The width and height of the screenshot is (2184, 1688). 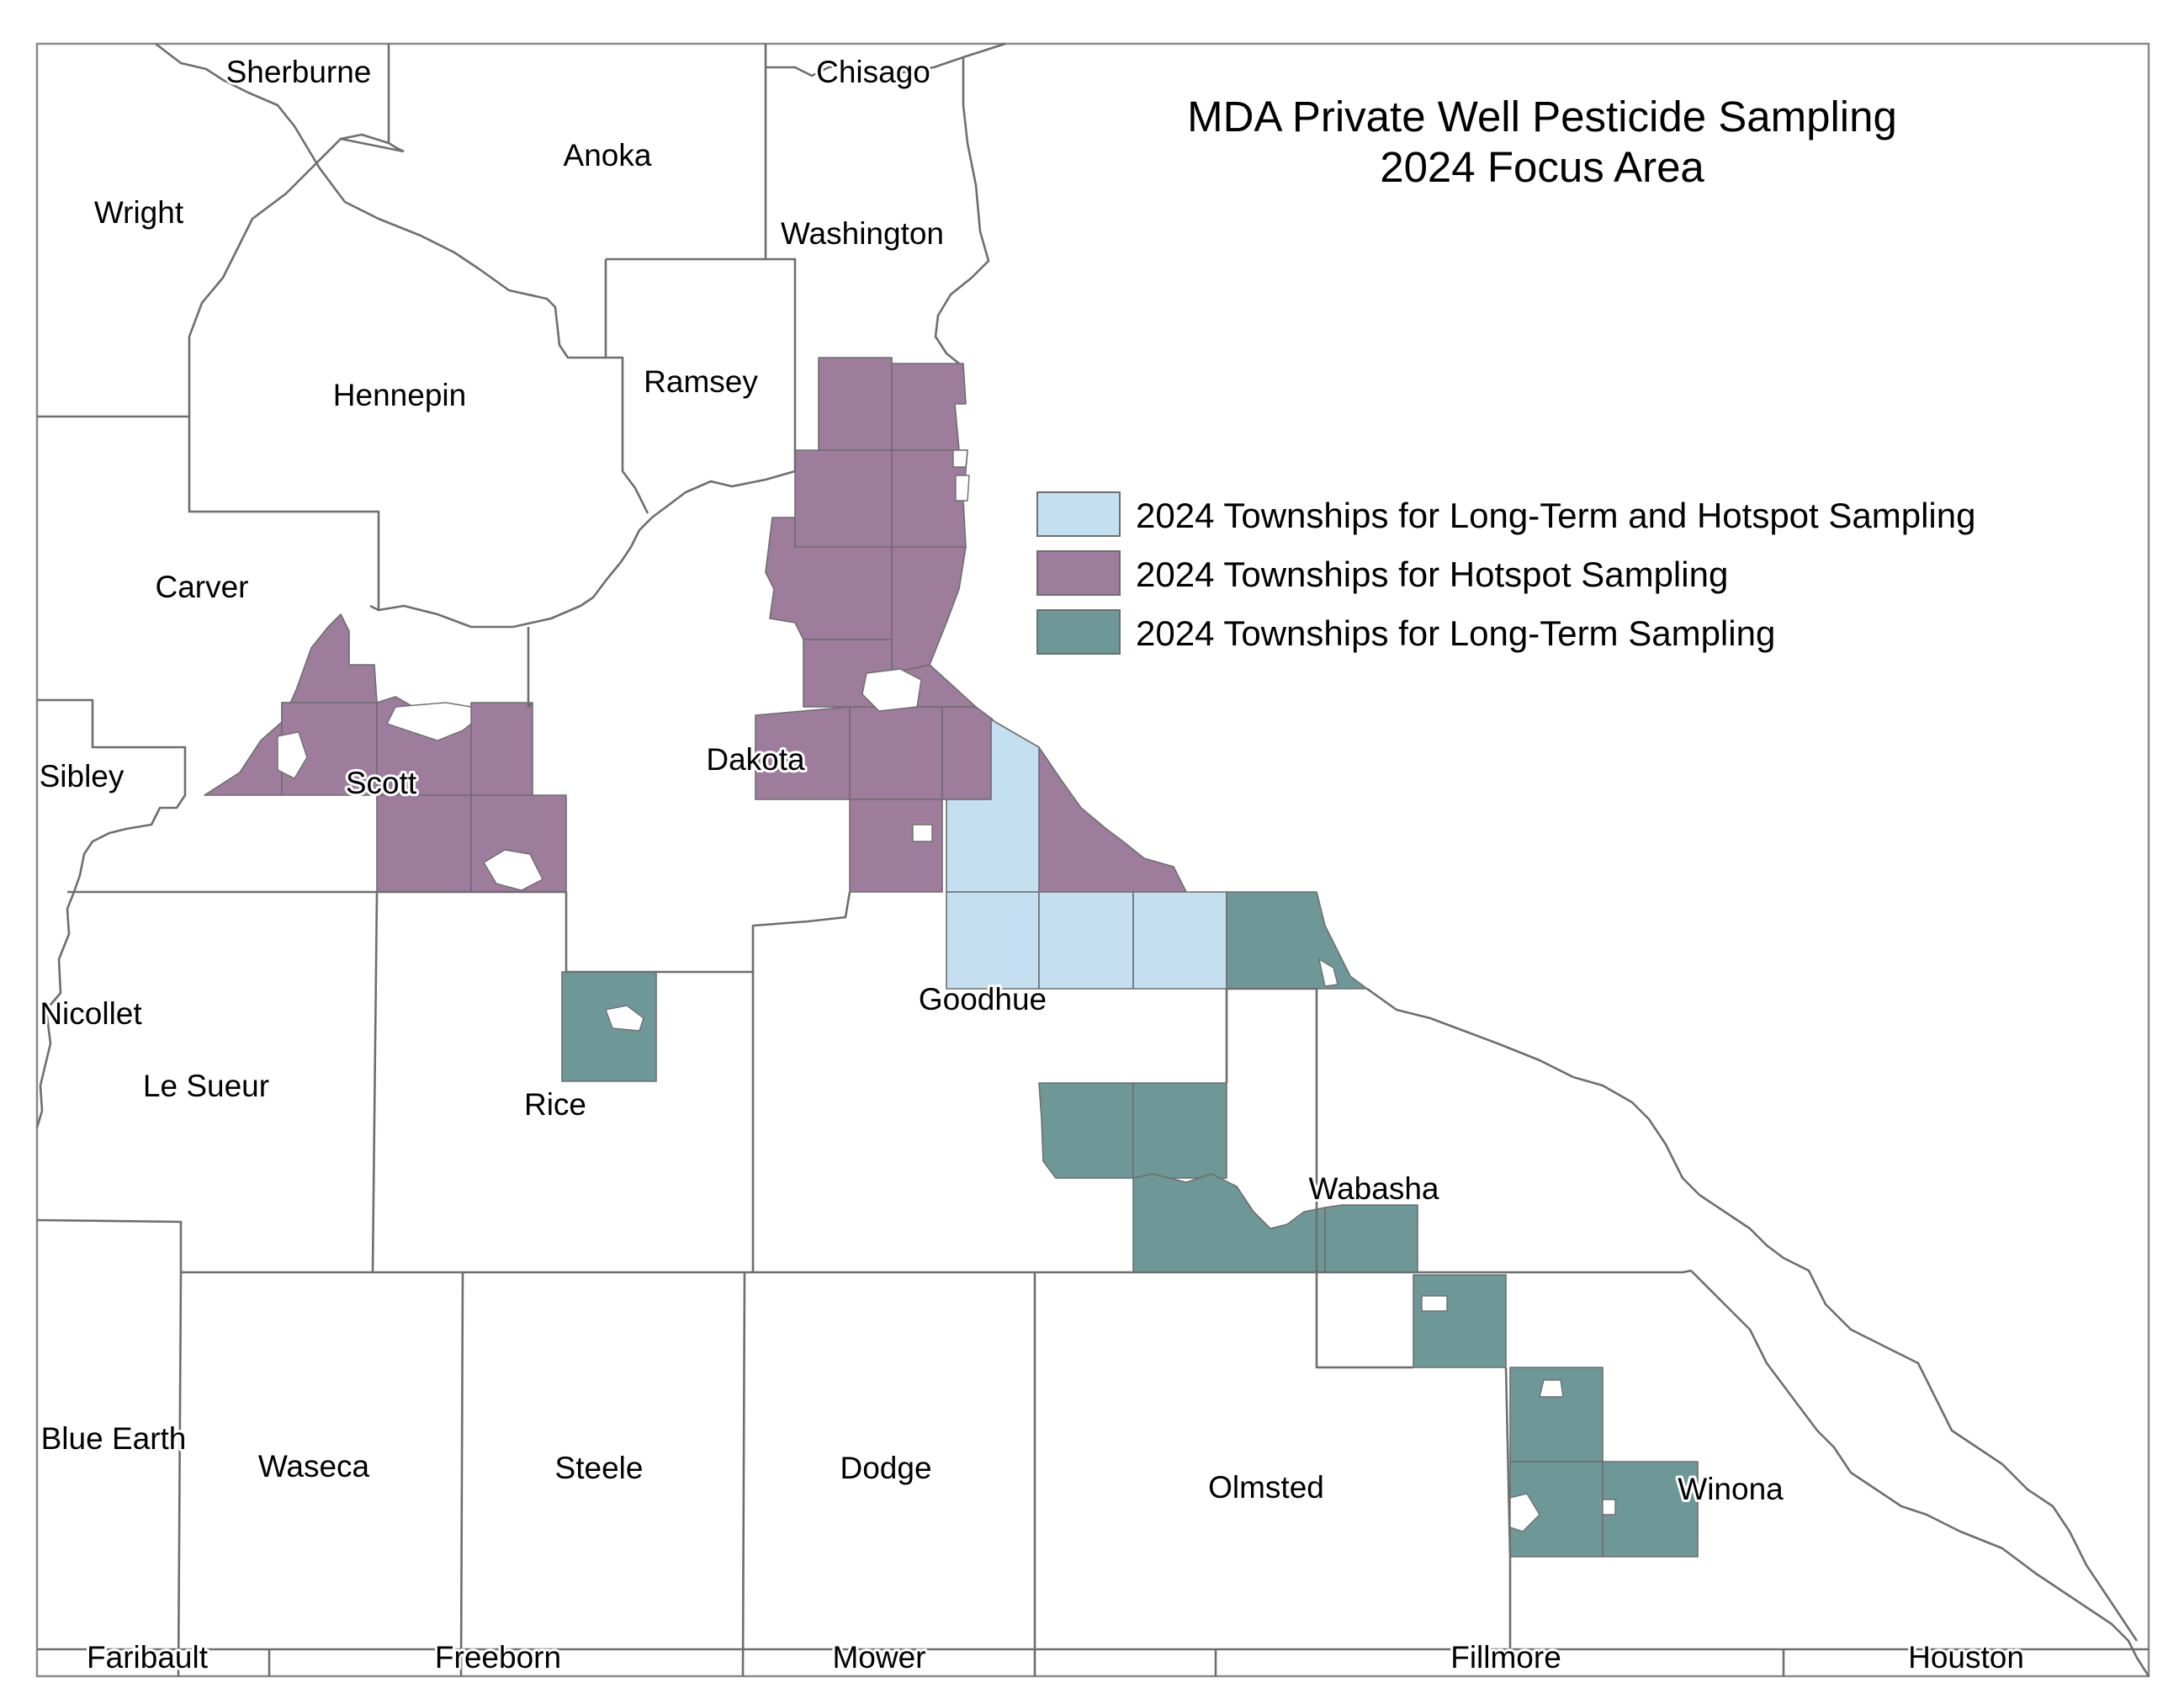 What do you see at coordinates (1542, 117) in the screenshot?
I see `title-line-1: MDA Private Well Pesticide Sampling` at bounding box center [1542, 117].